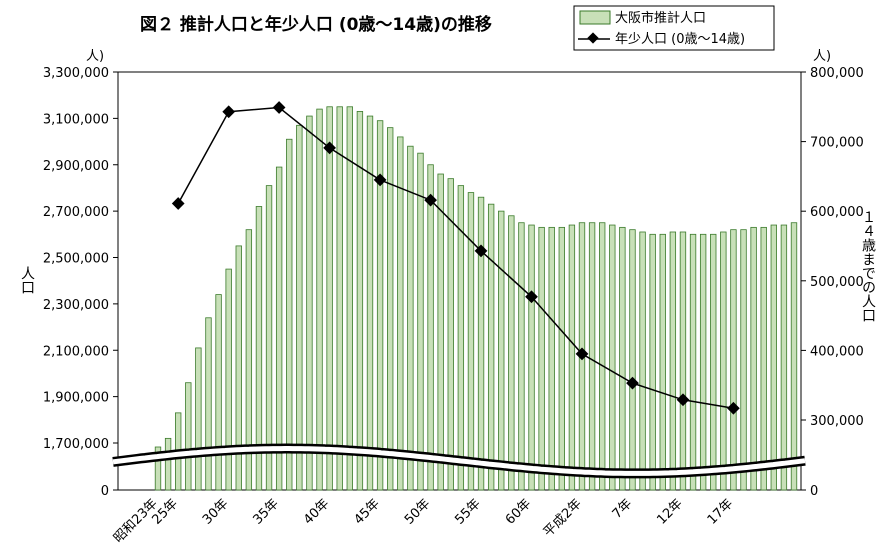  I want to click on left-tick-label: 2,900,000, so click(76, 166).